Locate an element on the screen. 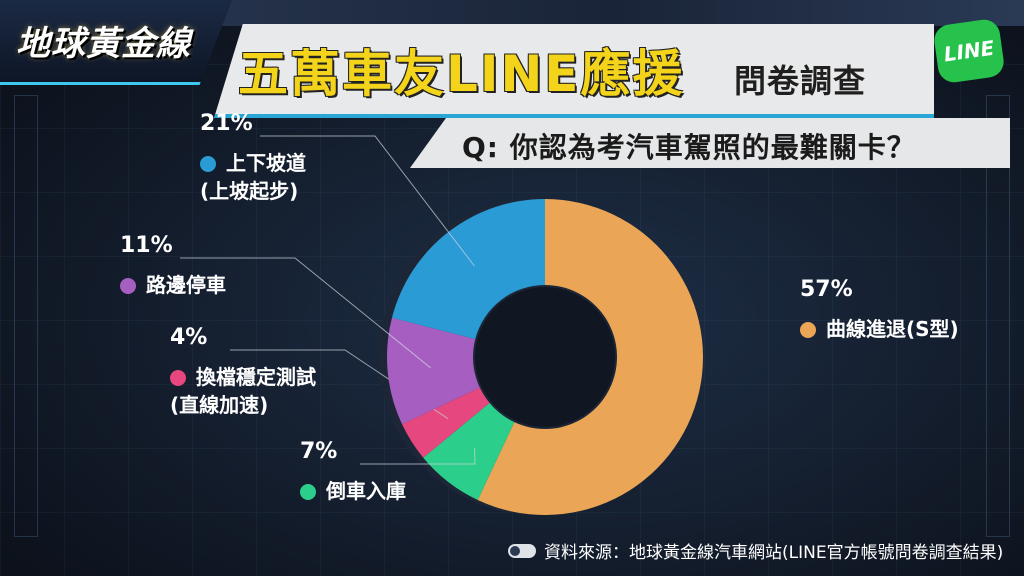  logo-panel is located at coordinates (116, 42).